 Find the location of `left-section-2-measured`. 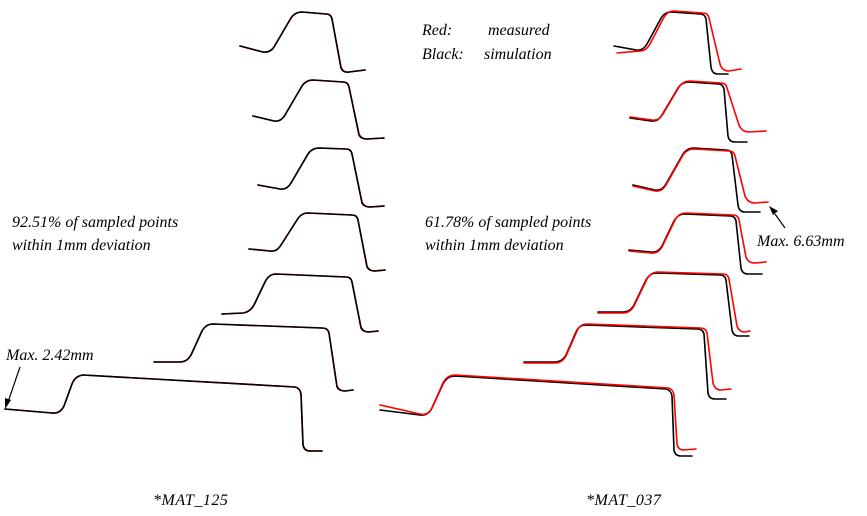

left-section-2-measured is located at coordinates (318, 109).